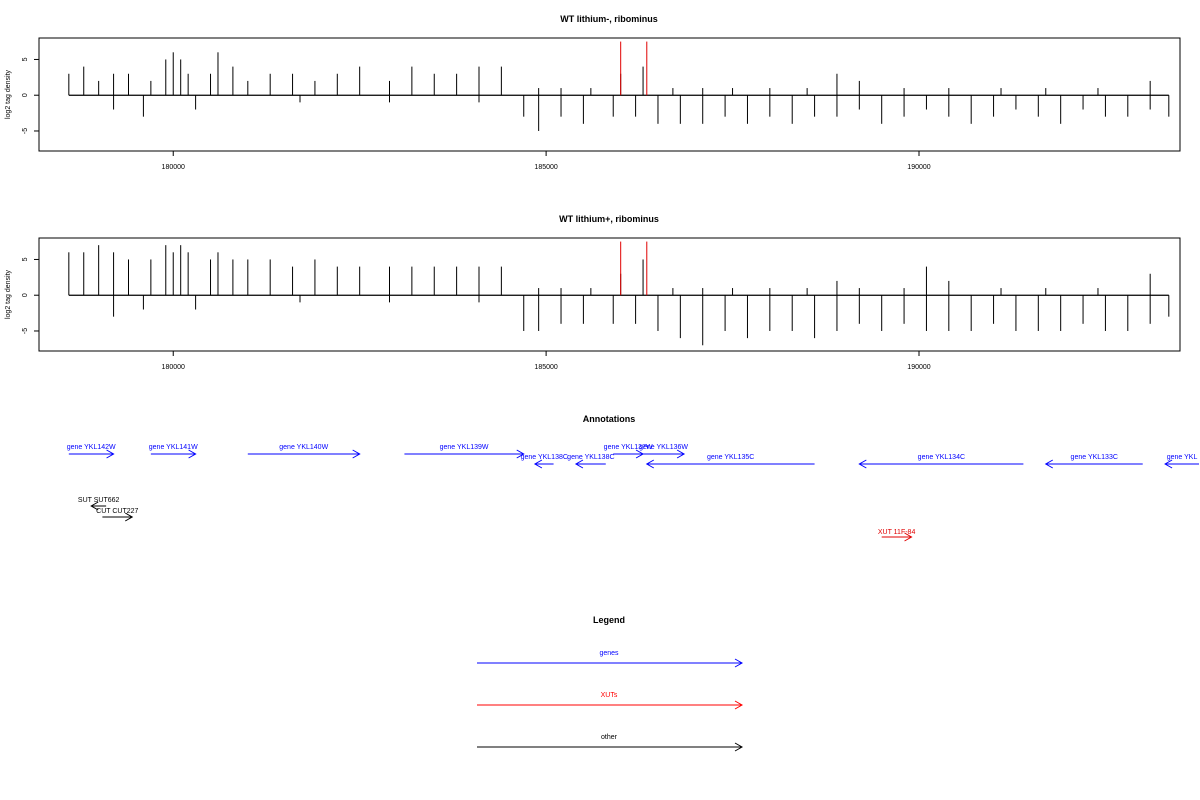  Describe the element at coordinates (897, 537) in the screenshot. I see `xut-arrow` at that location.